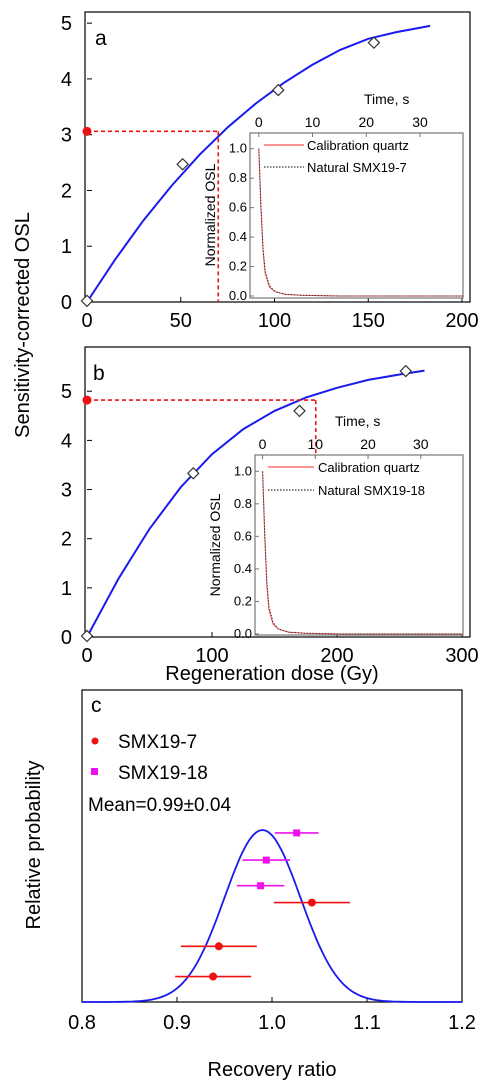 This screenshot has width=493, height=1089. I want to click on a-y-tick-label: 0, so click(66, 303).